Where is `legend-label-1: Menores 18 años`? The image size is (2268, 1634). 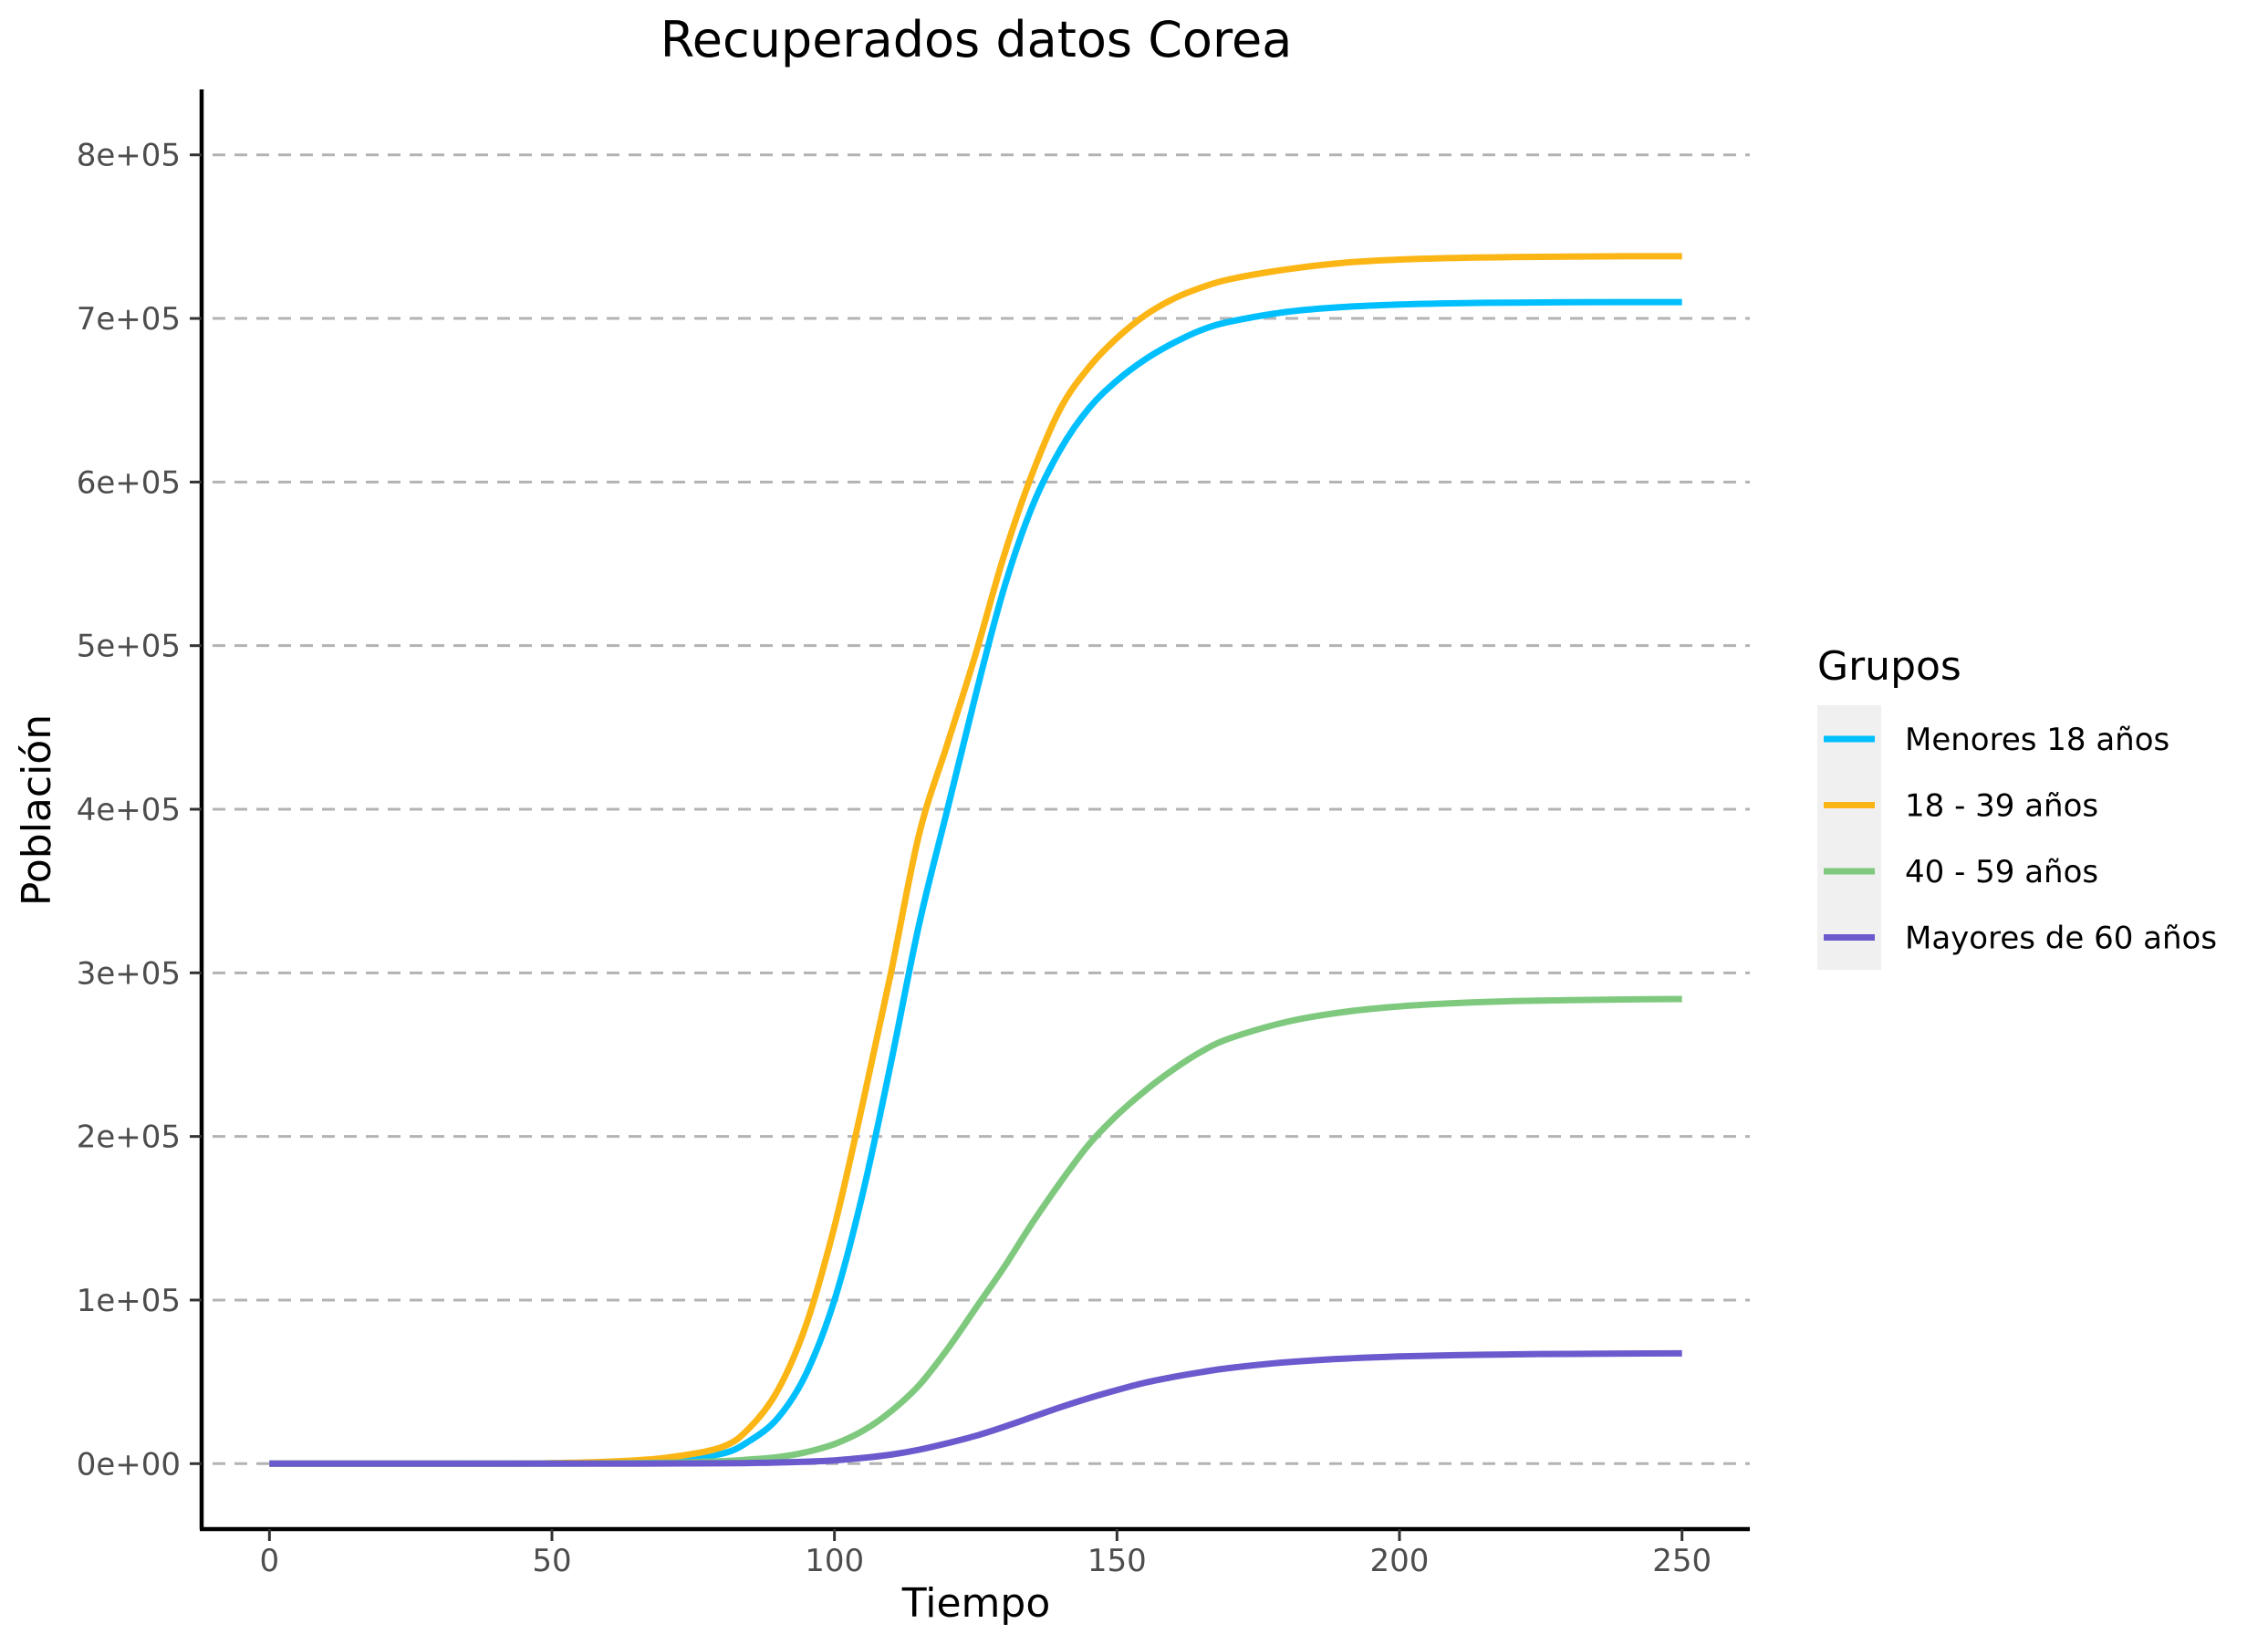
legend-label-1: Menores 18 años is located at coordinates (2037, 740).